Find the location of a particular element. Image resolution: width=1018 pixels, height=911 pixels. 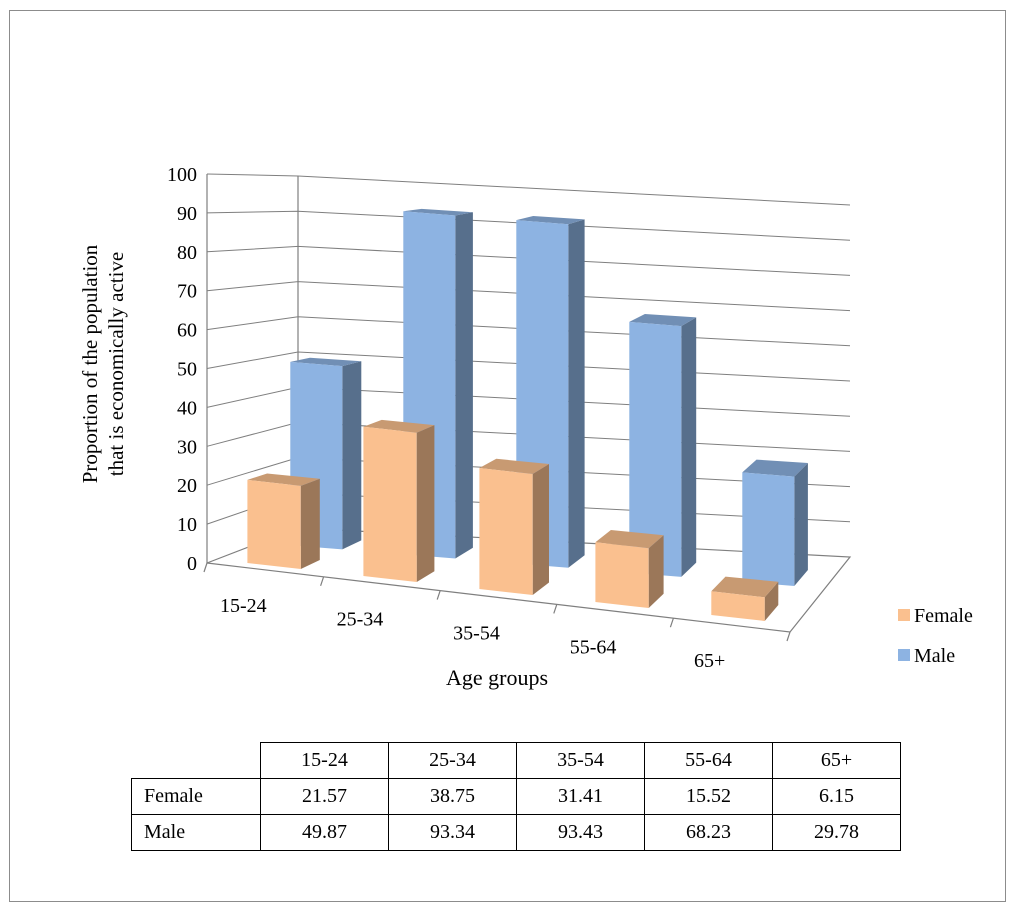

table-cell: 93.34 is located at coordinates (452, 832).